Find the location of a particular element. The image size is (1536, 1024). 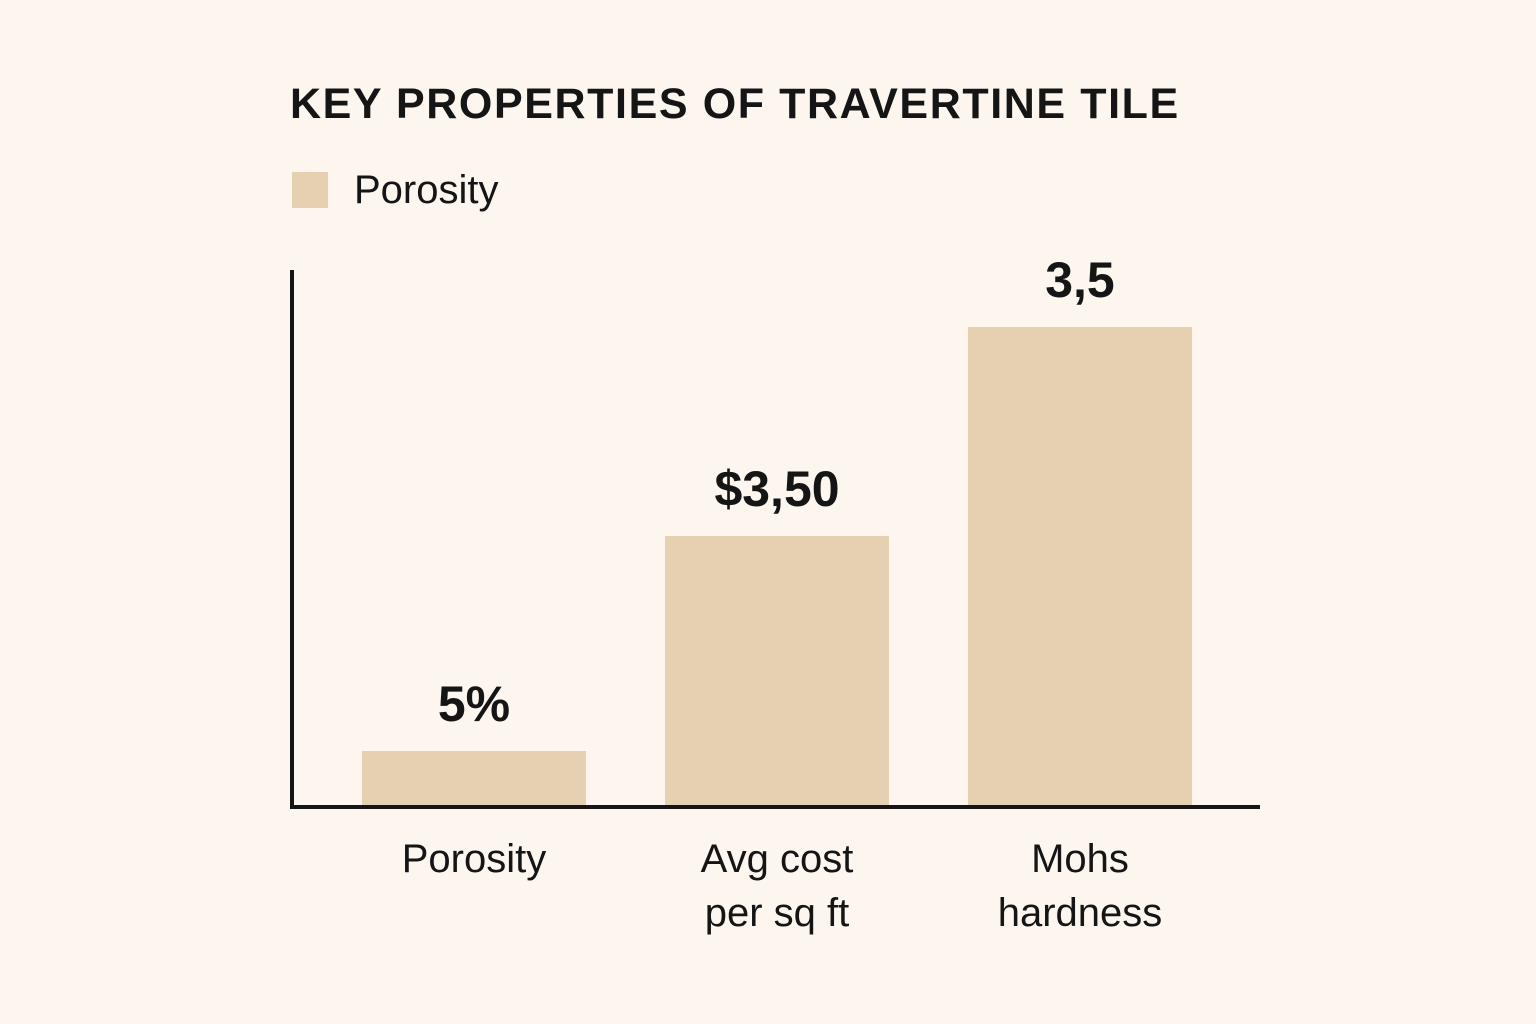

bar-value-label: $3,50 is located at coordinates (776, 489).